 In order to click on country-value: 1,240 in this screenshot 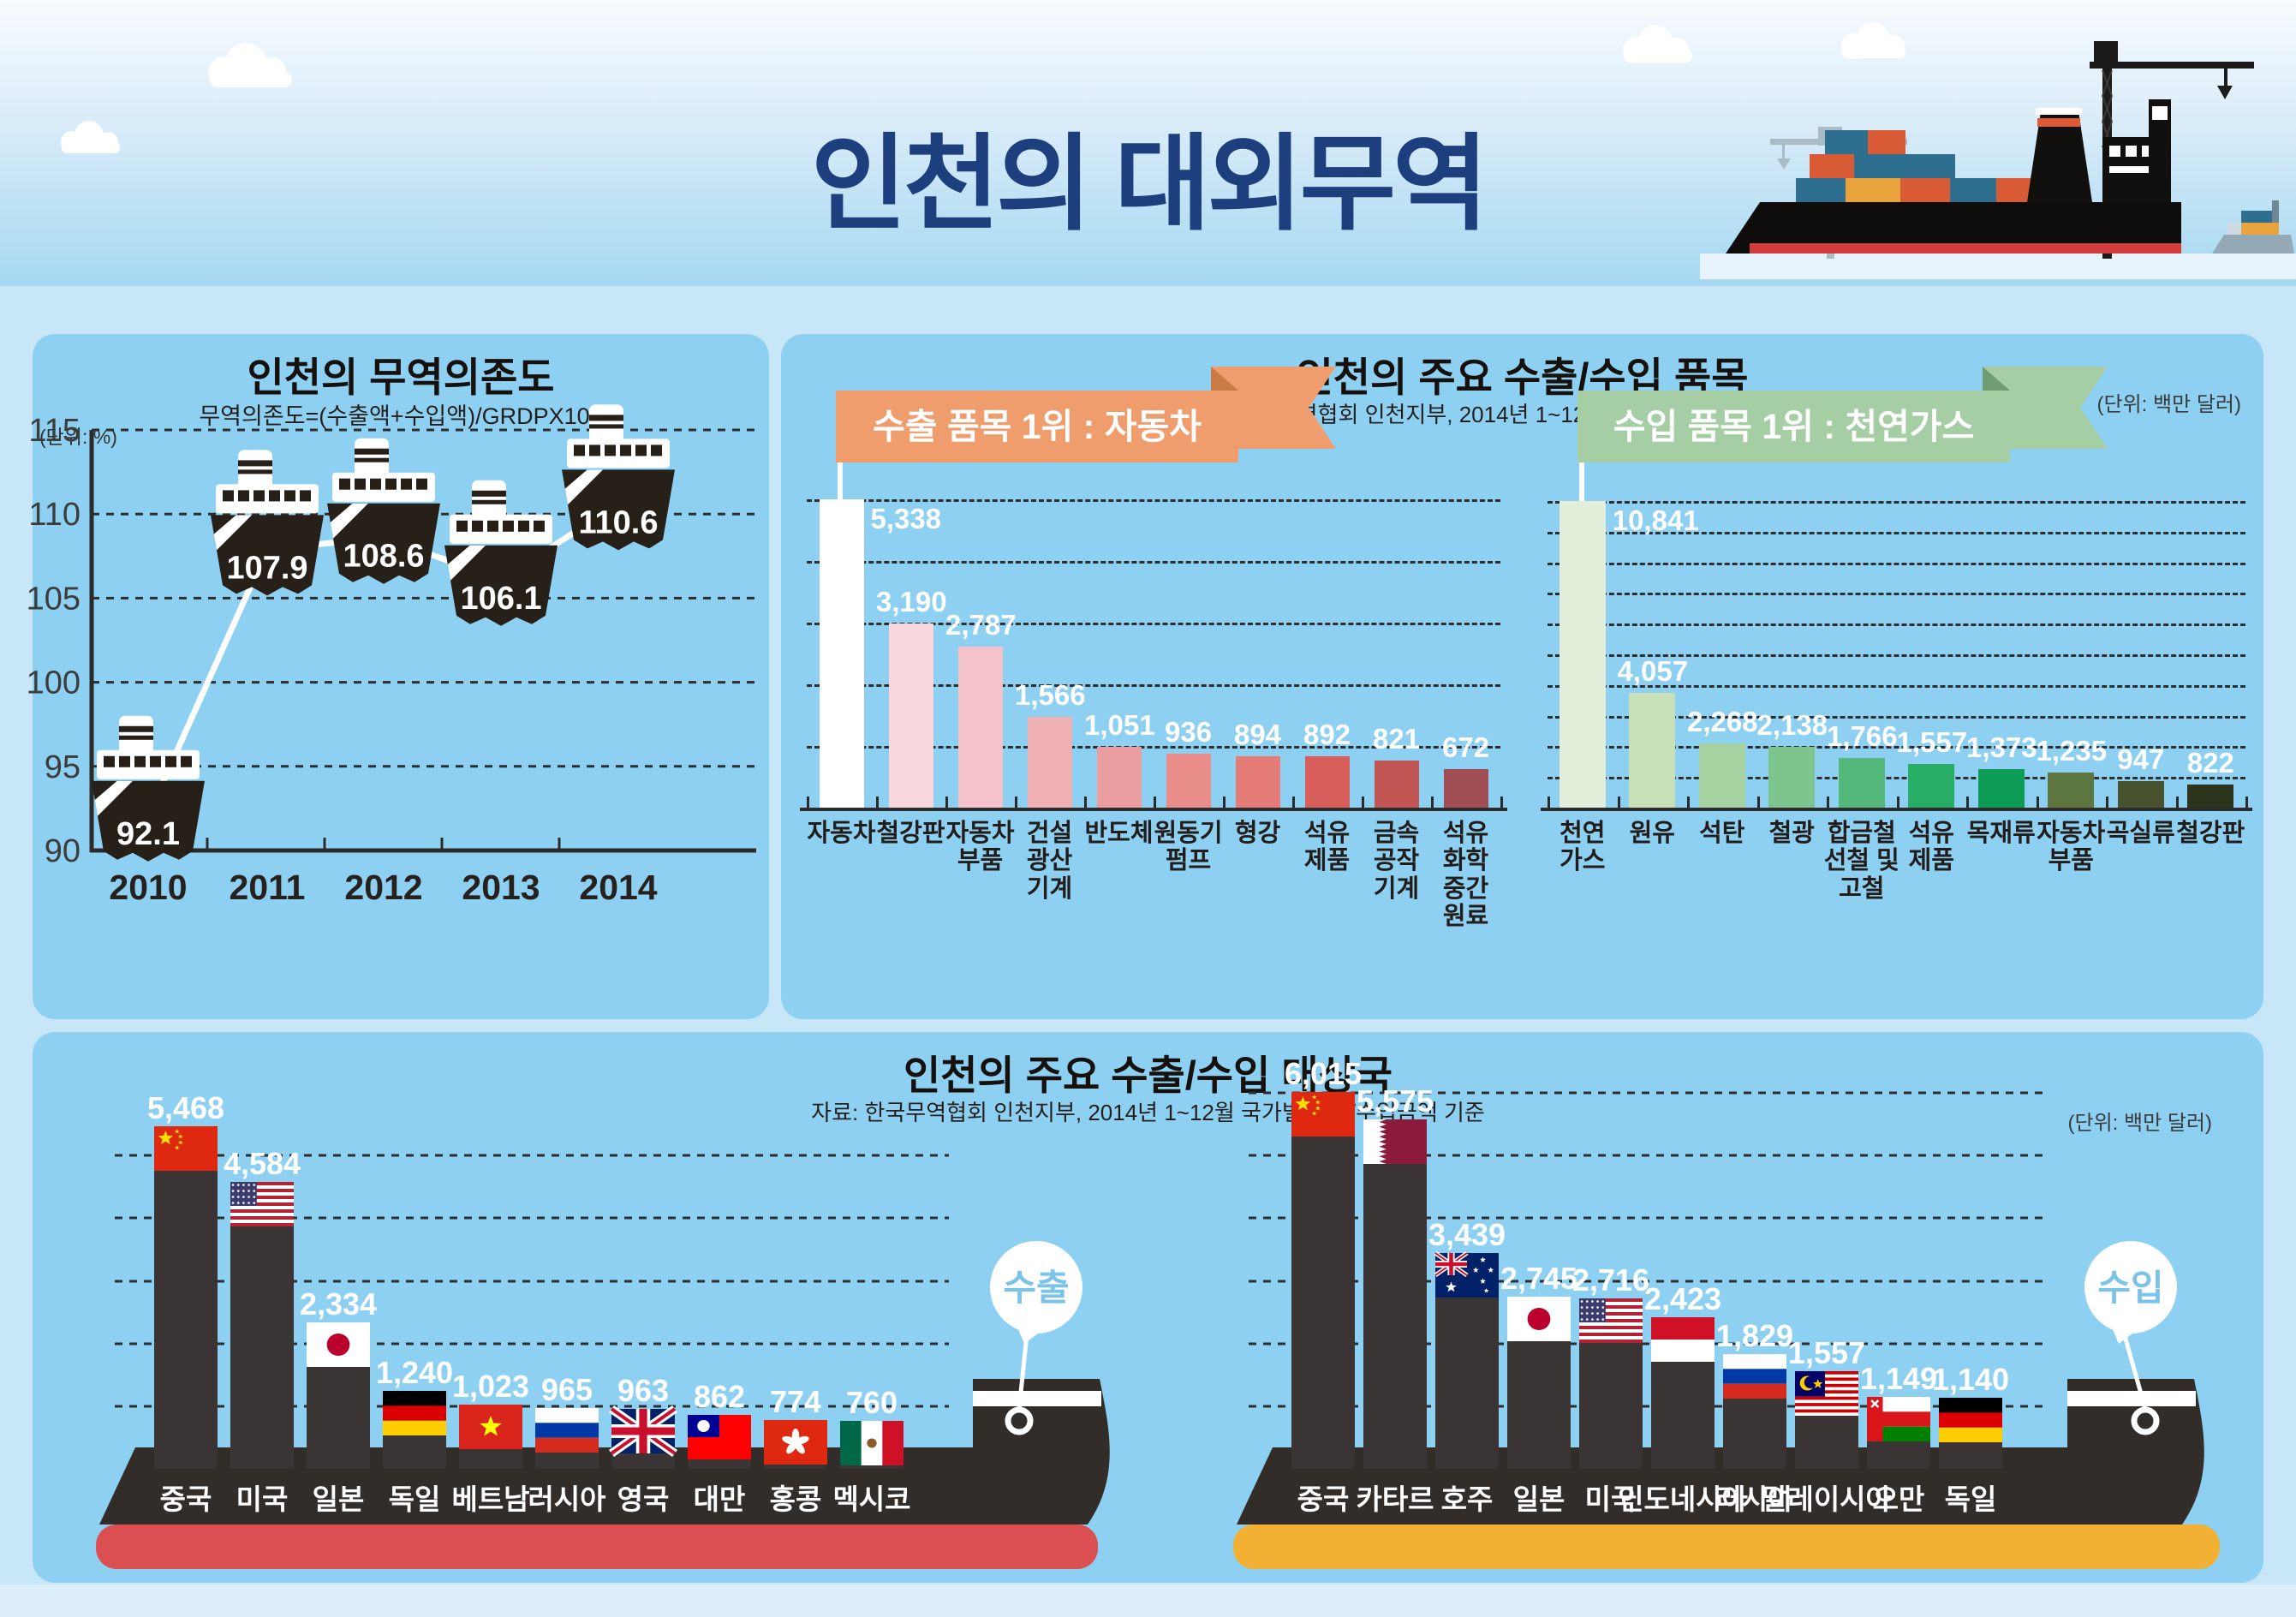, I will do `click(414, 1373)`.